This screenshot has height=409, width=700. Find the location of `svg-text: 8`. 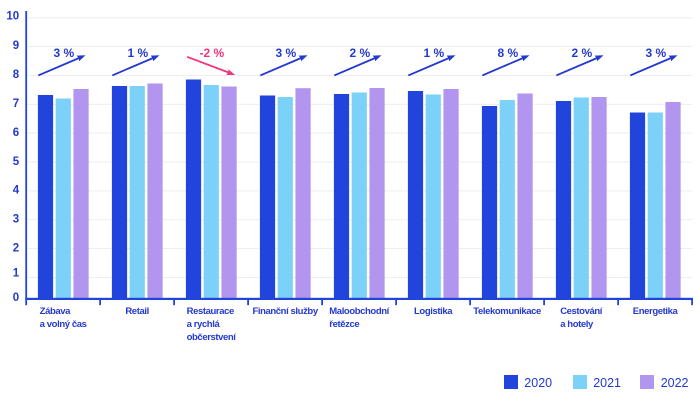

svg-text: 8 is located at coordinates (16, 75).